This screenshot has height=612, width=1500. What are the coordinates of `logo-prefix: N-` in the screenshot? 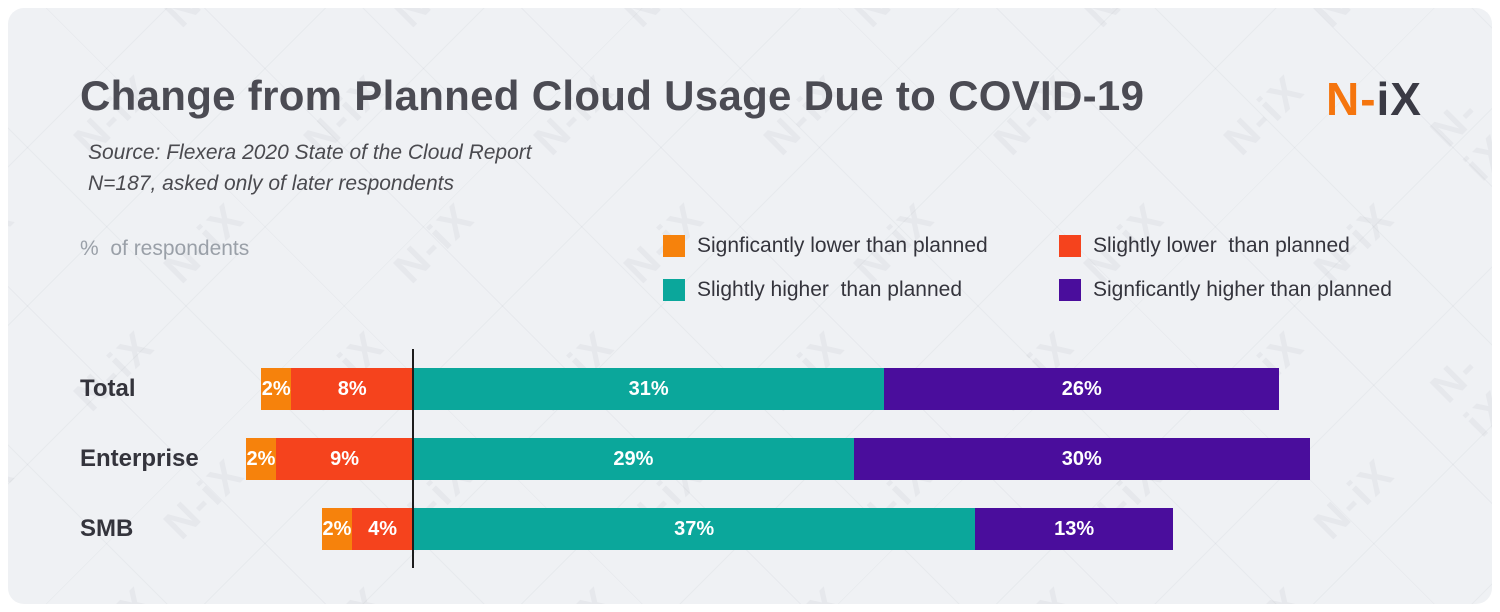 It's located at (1351, 99).